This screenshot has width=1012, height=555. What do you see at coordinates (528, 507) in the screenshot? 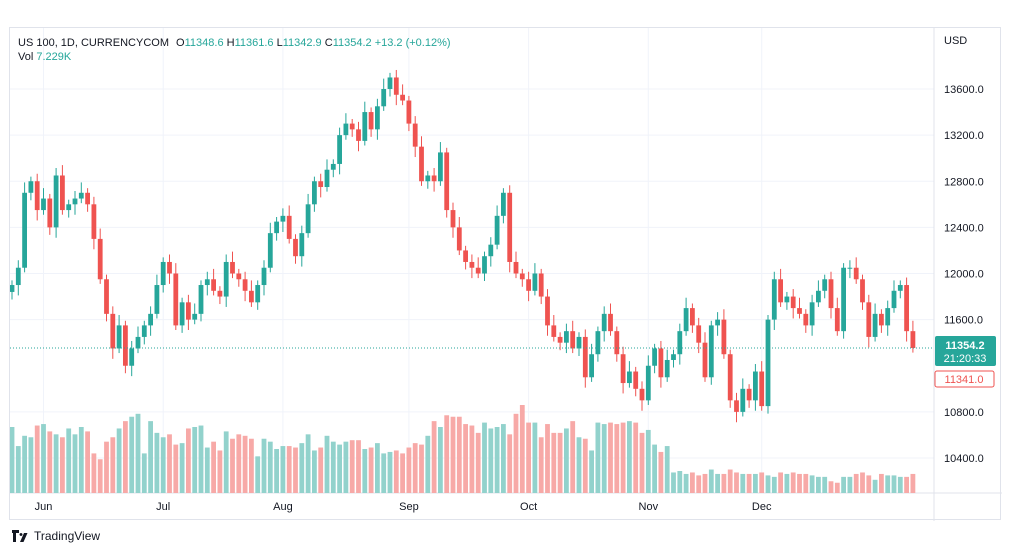
I see `time-tick-label: Oct` at bounding box center [528, 507].